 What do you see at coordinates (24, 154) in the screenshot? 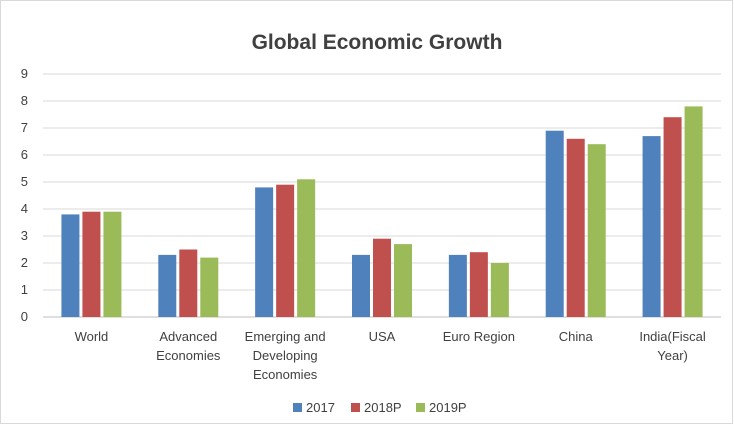
I see `y-tick-label: 6` at bounding box center [24, 154].